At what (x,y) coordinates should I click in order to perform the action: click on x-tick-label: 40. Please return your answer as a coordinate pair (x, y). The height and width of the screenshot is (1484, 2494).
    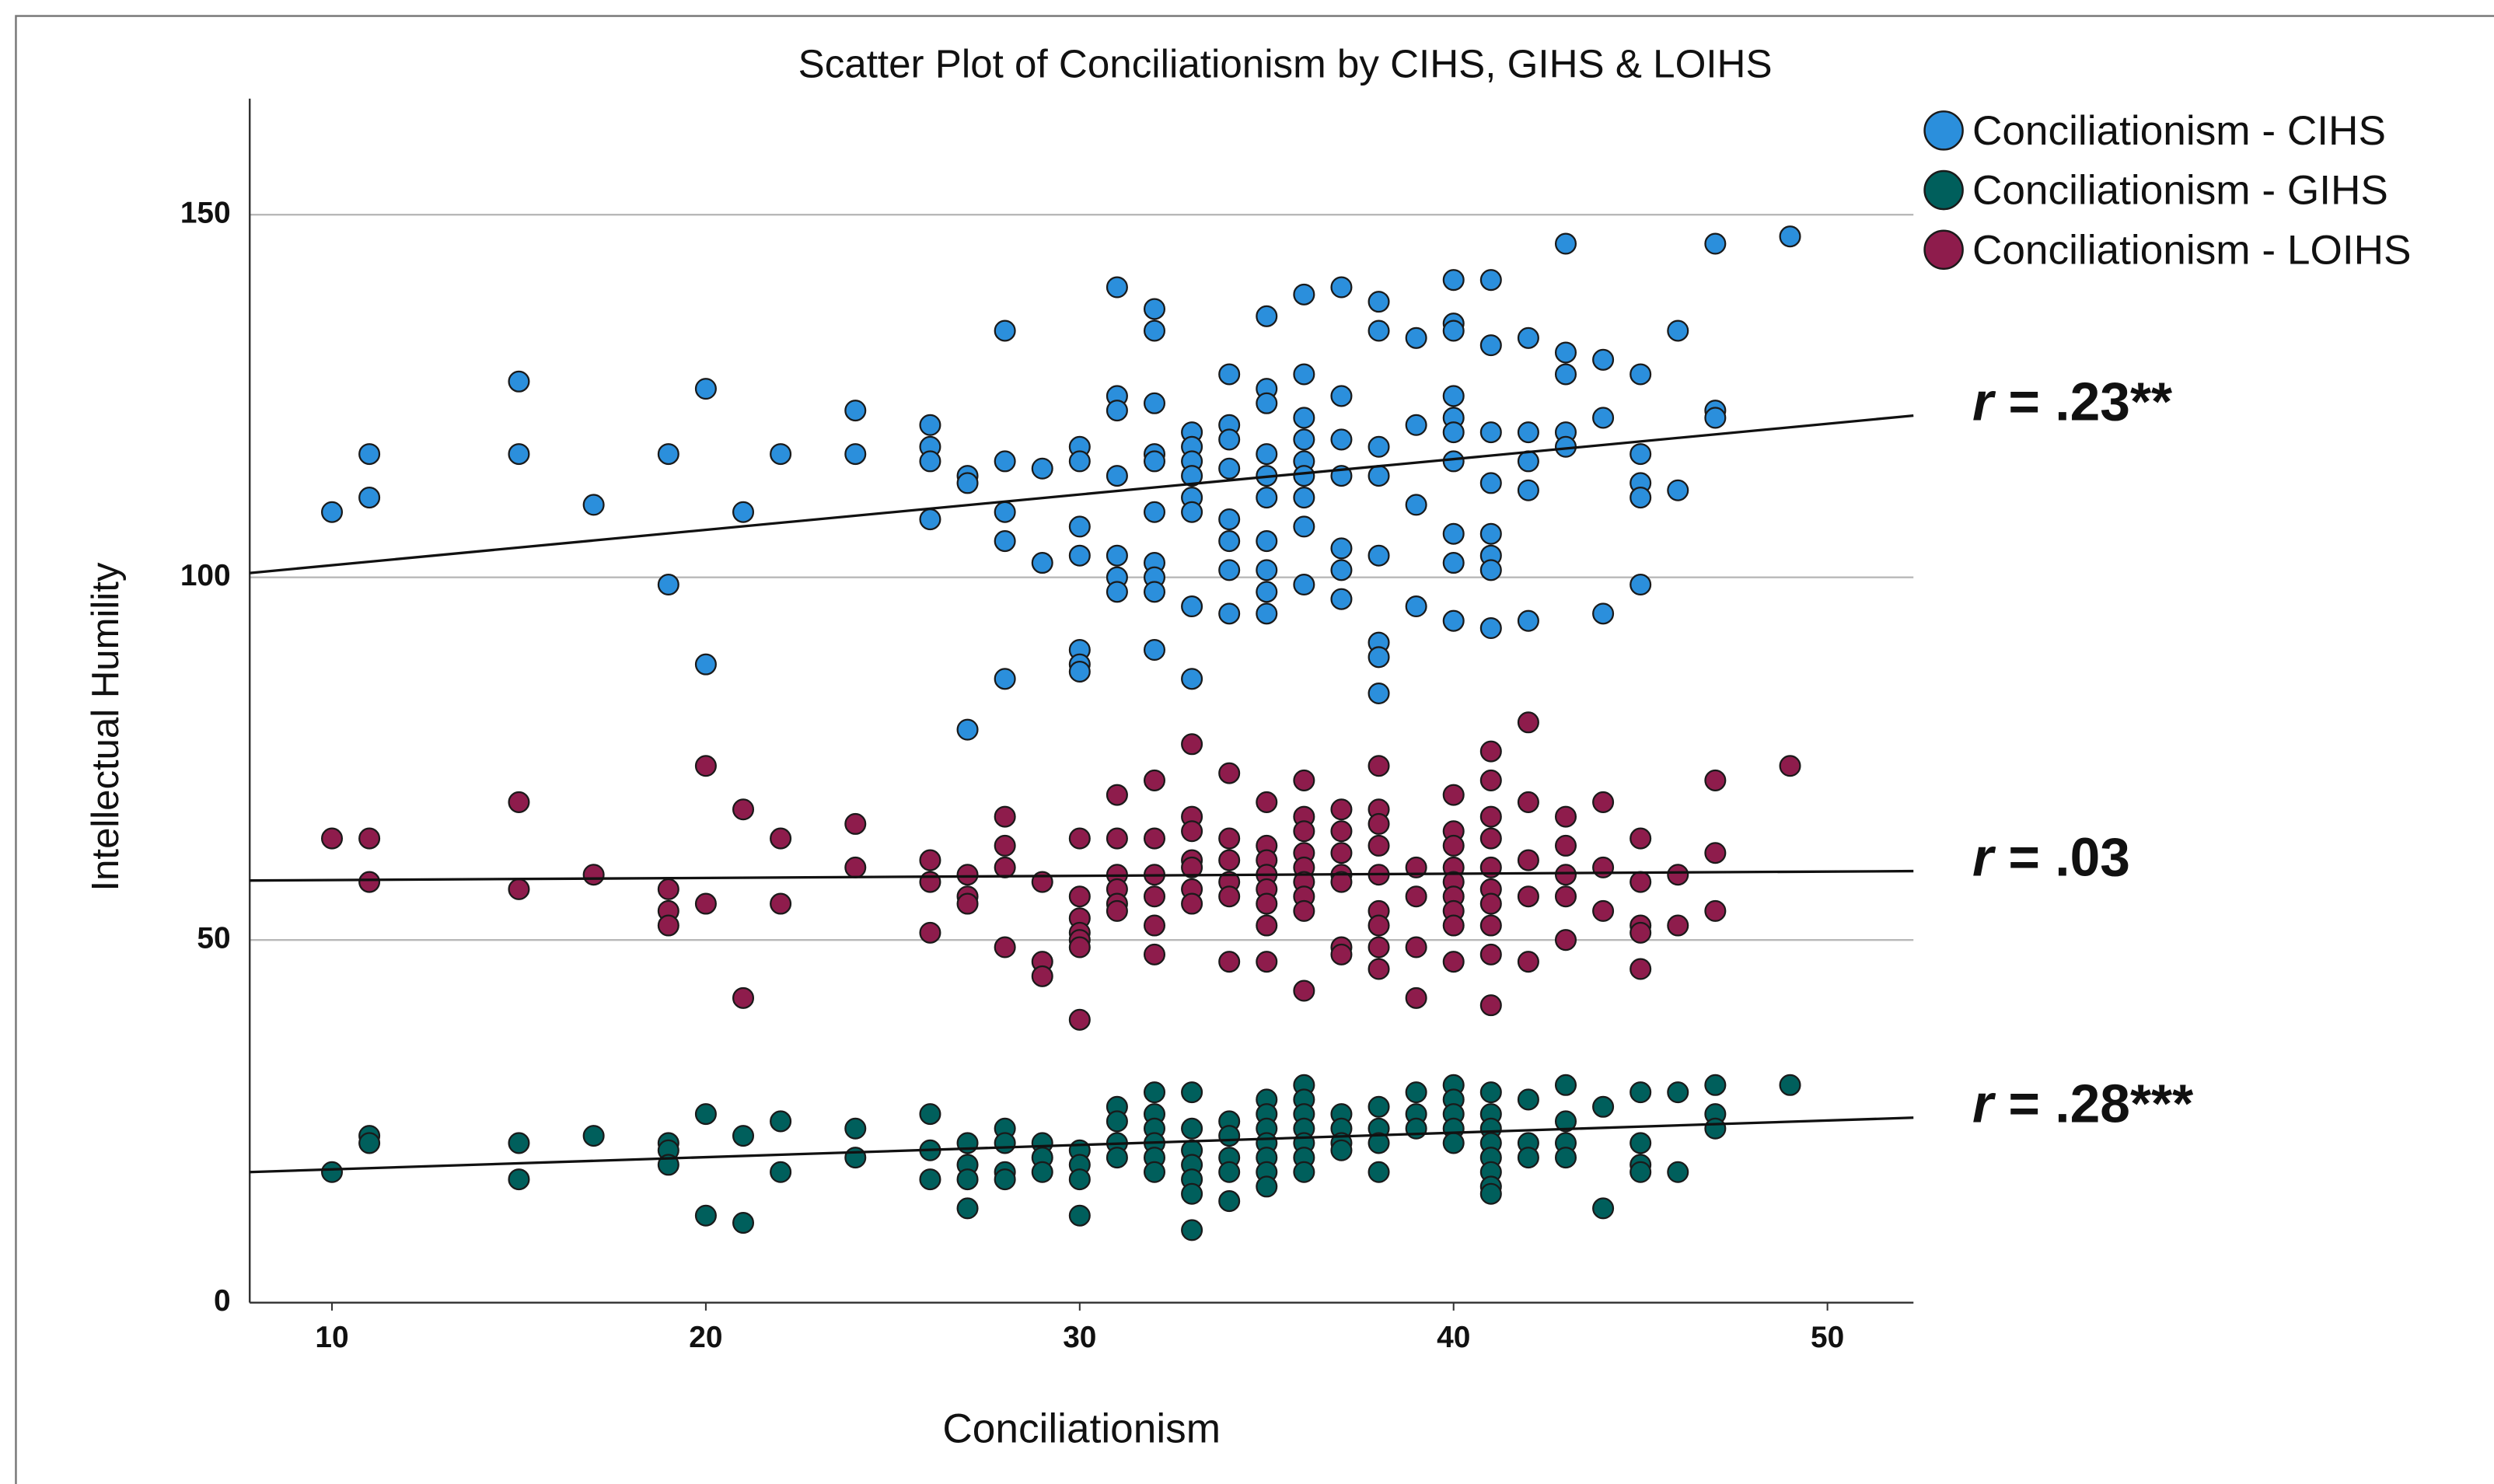
    Looking at the image, I should click on (1453, 1337).